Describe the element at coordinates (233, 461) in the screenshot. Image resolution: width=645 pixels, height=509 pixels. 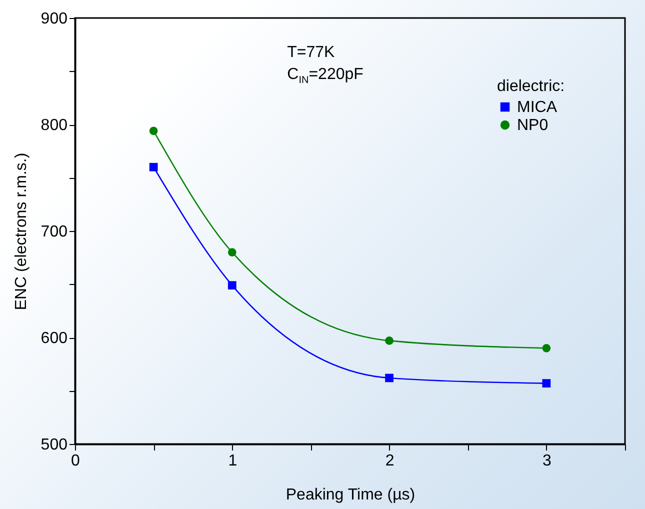
I see `x-tick-label: 1` at that location.